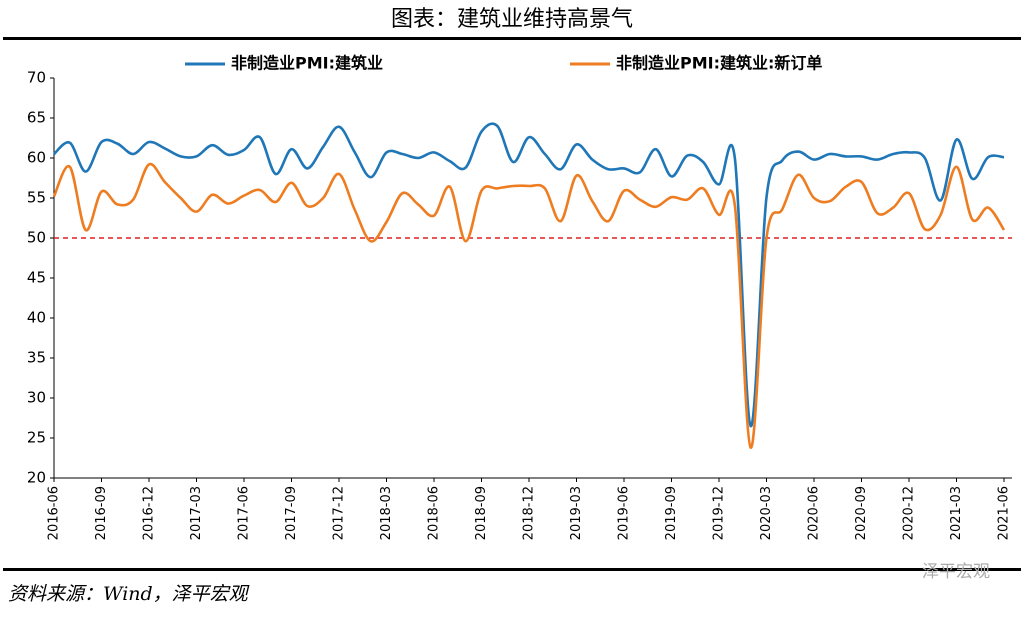 The image size is (1024, 617). I want to click on y-tick-label: 20, so click(36, 478).